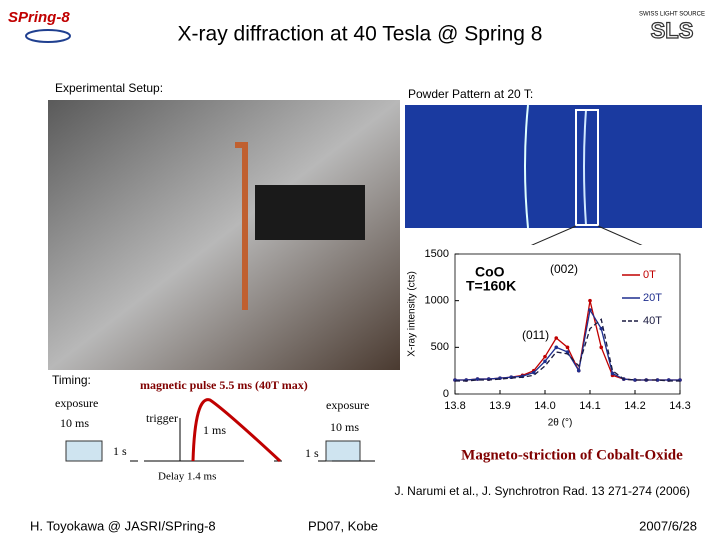 This screenshot has height=545, width=720. I want to click on x-tick-label: 14.0, so click(544, 406).